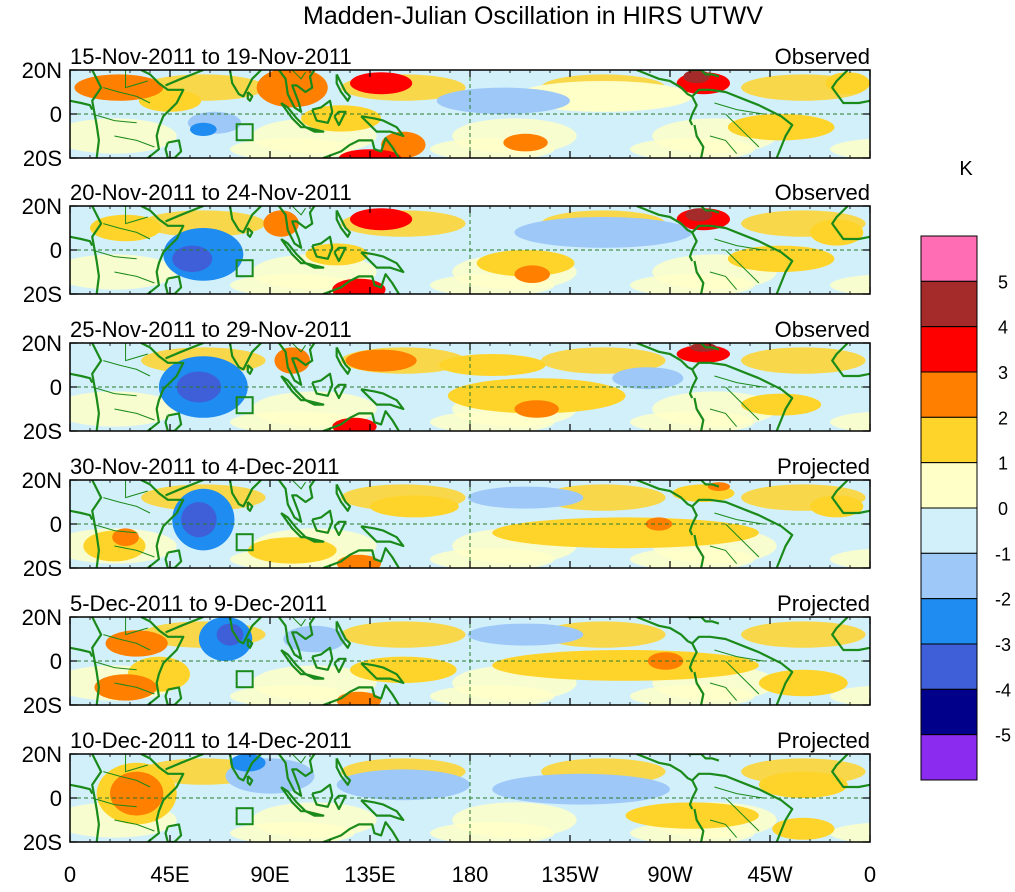  What do you see at coordinates (1003, 282) in the screenshot?
I see `colorbar-level-label: 5` at bounding box center [1003, 282].